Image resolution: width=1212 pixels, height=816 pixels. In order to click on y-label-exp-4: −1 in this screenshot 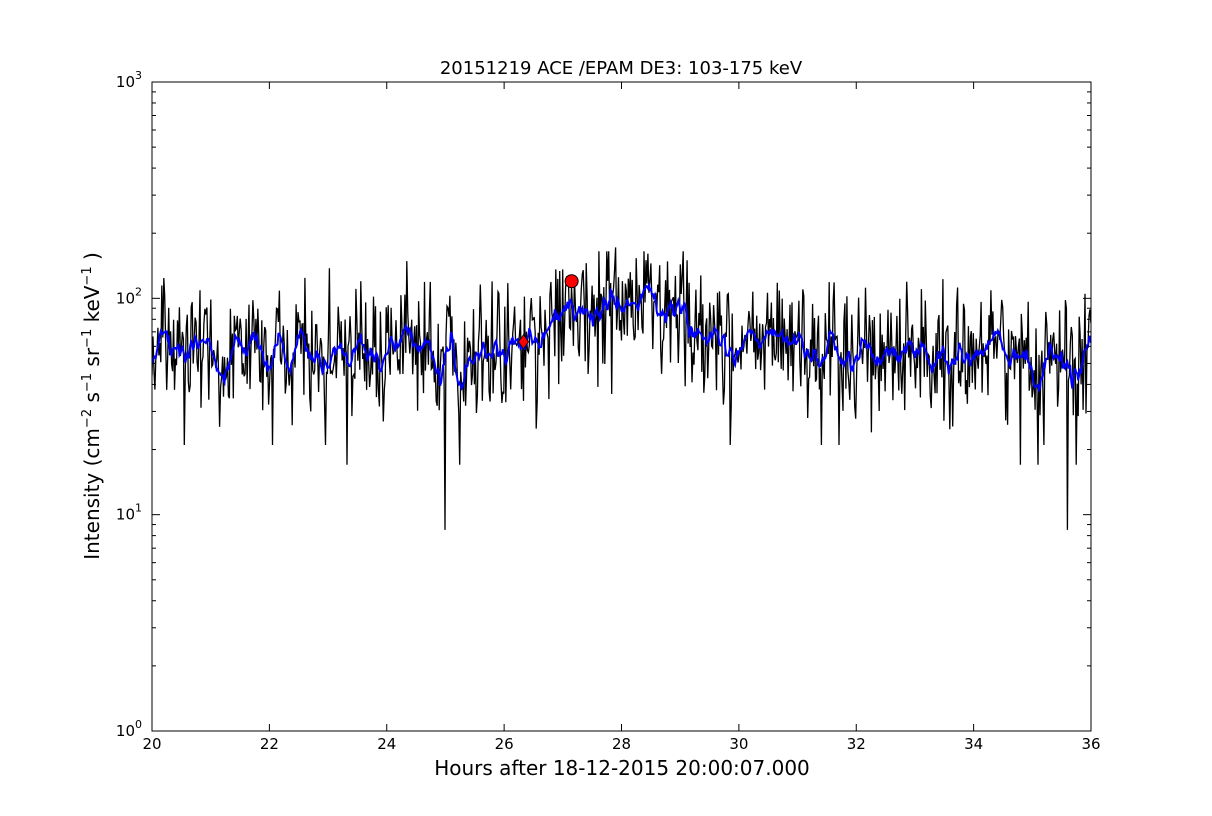, I will do `click(87, 275)`.